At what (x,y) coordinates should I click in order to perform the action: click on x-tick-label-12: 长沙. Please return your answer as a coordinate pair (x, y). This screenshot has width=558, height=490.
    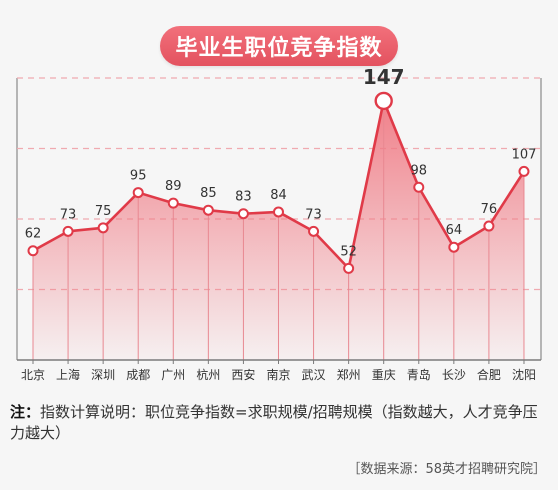
    Looking at the image, I should click on (454, 375).